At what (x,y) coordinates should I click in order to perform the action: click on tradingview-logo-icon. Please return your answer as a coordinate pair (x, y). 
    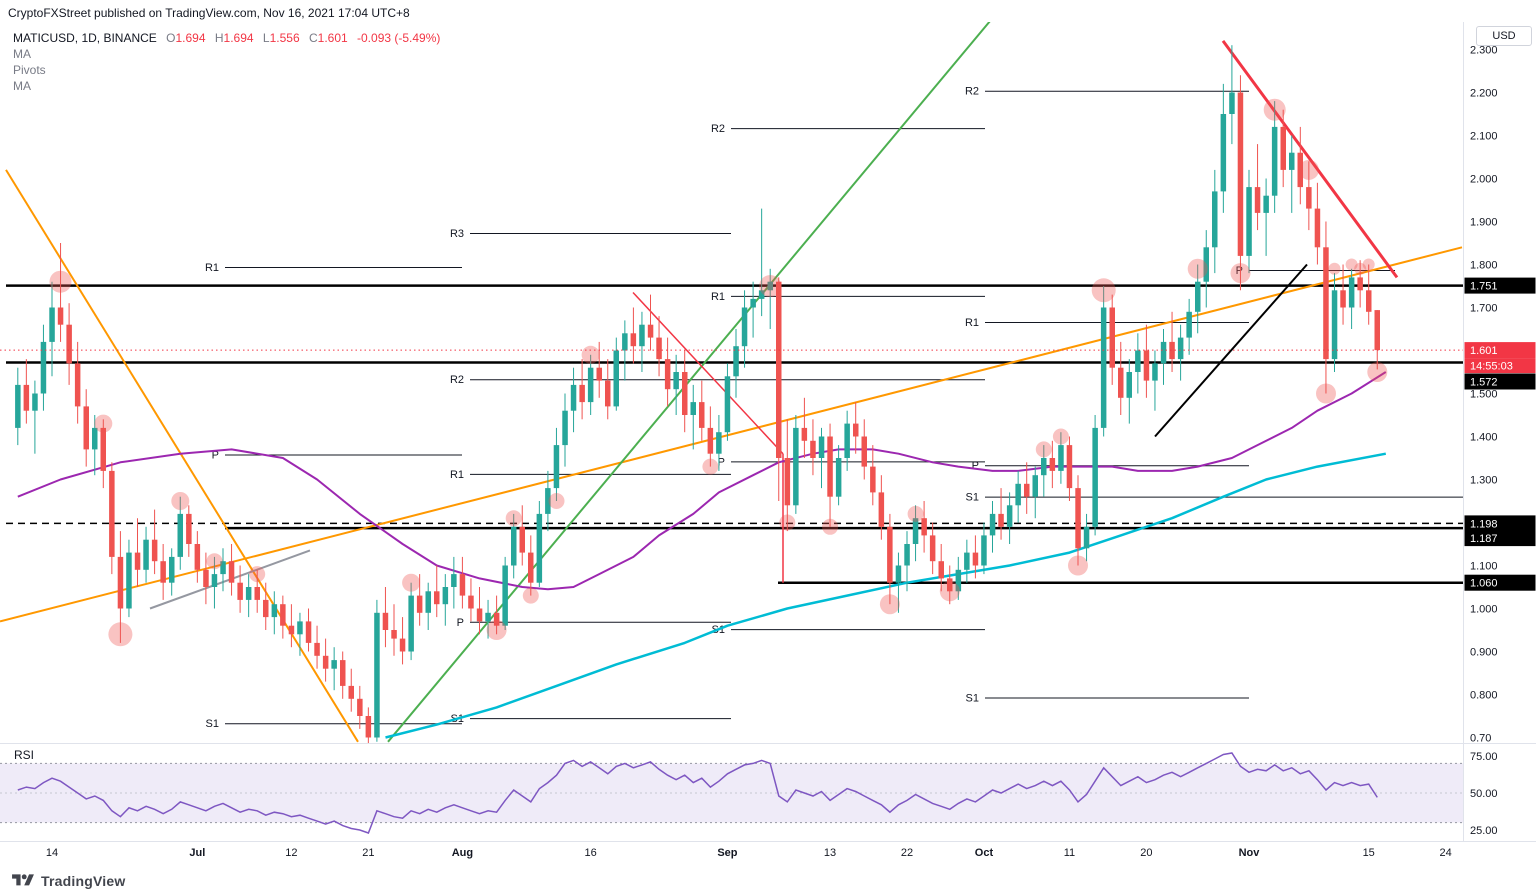
    Looking at the image, I should click on (23, 880).